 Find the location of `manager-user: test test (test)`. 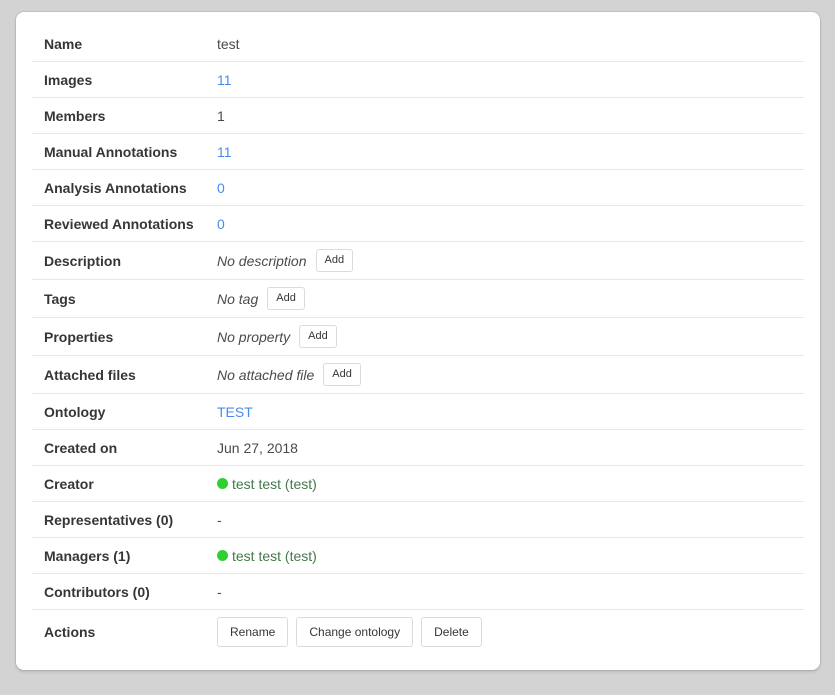

manager-user: test test (test) is located at coordinates (267, 556).